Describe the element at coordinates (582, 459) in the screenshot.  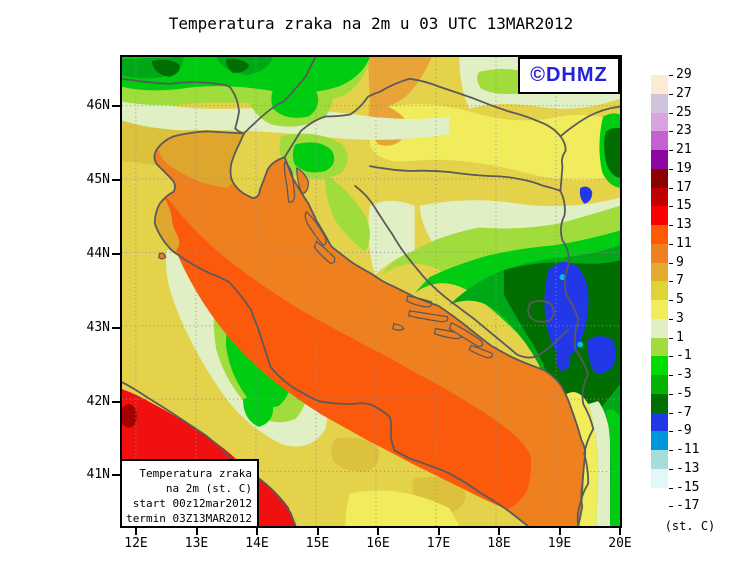
I see `coastal-yellow-montenegro` at that location.